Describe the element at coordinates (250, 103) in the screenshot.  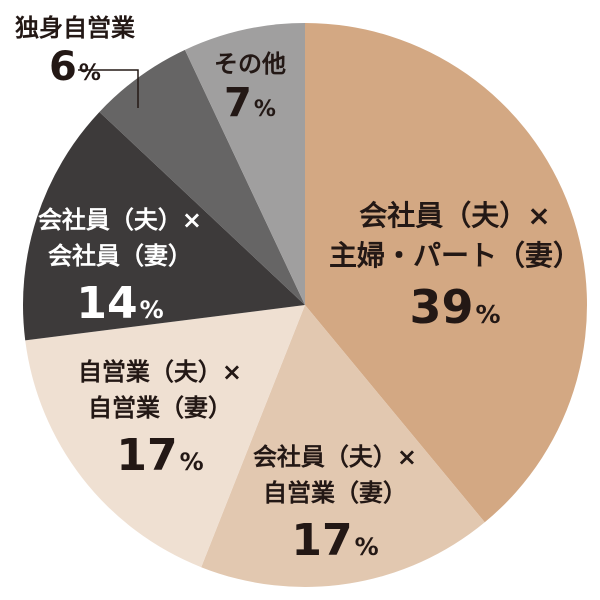
I see `slice-value: 7%` at that location.